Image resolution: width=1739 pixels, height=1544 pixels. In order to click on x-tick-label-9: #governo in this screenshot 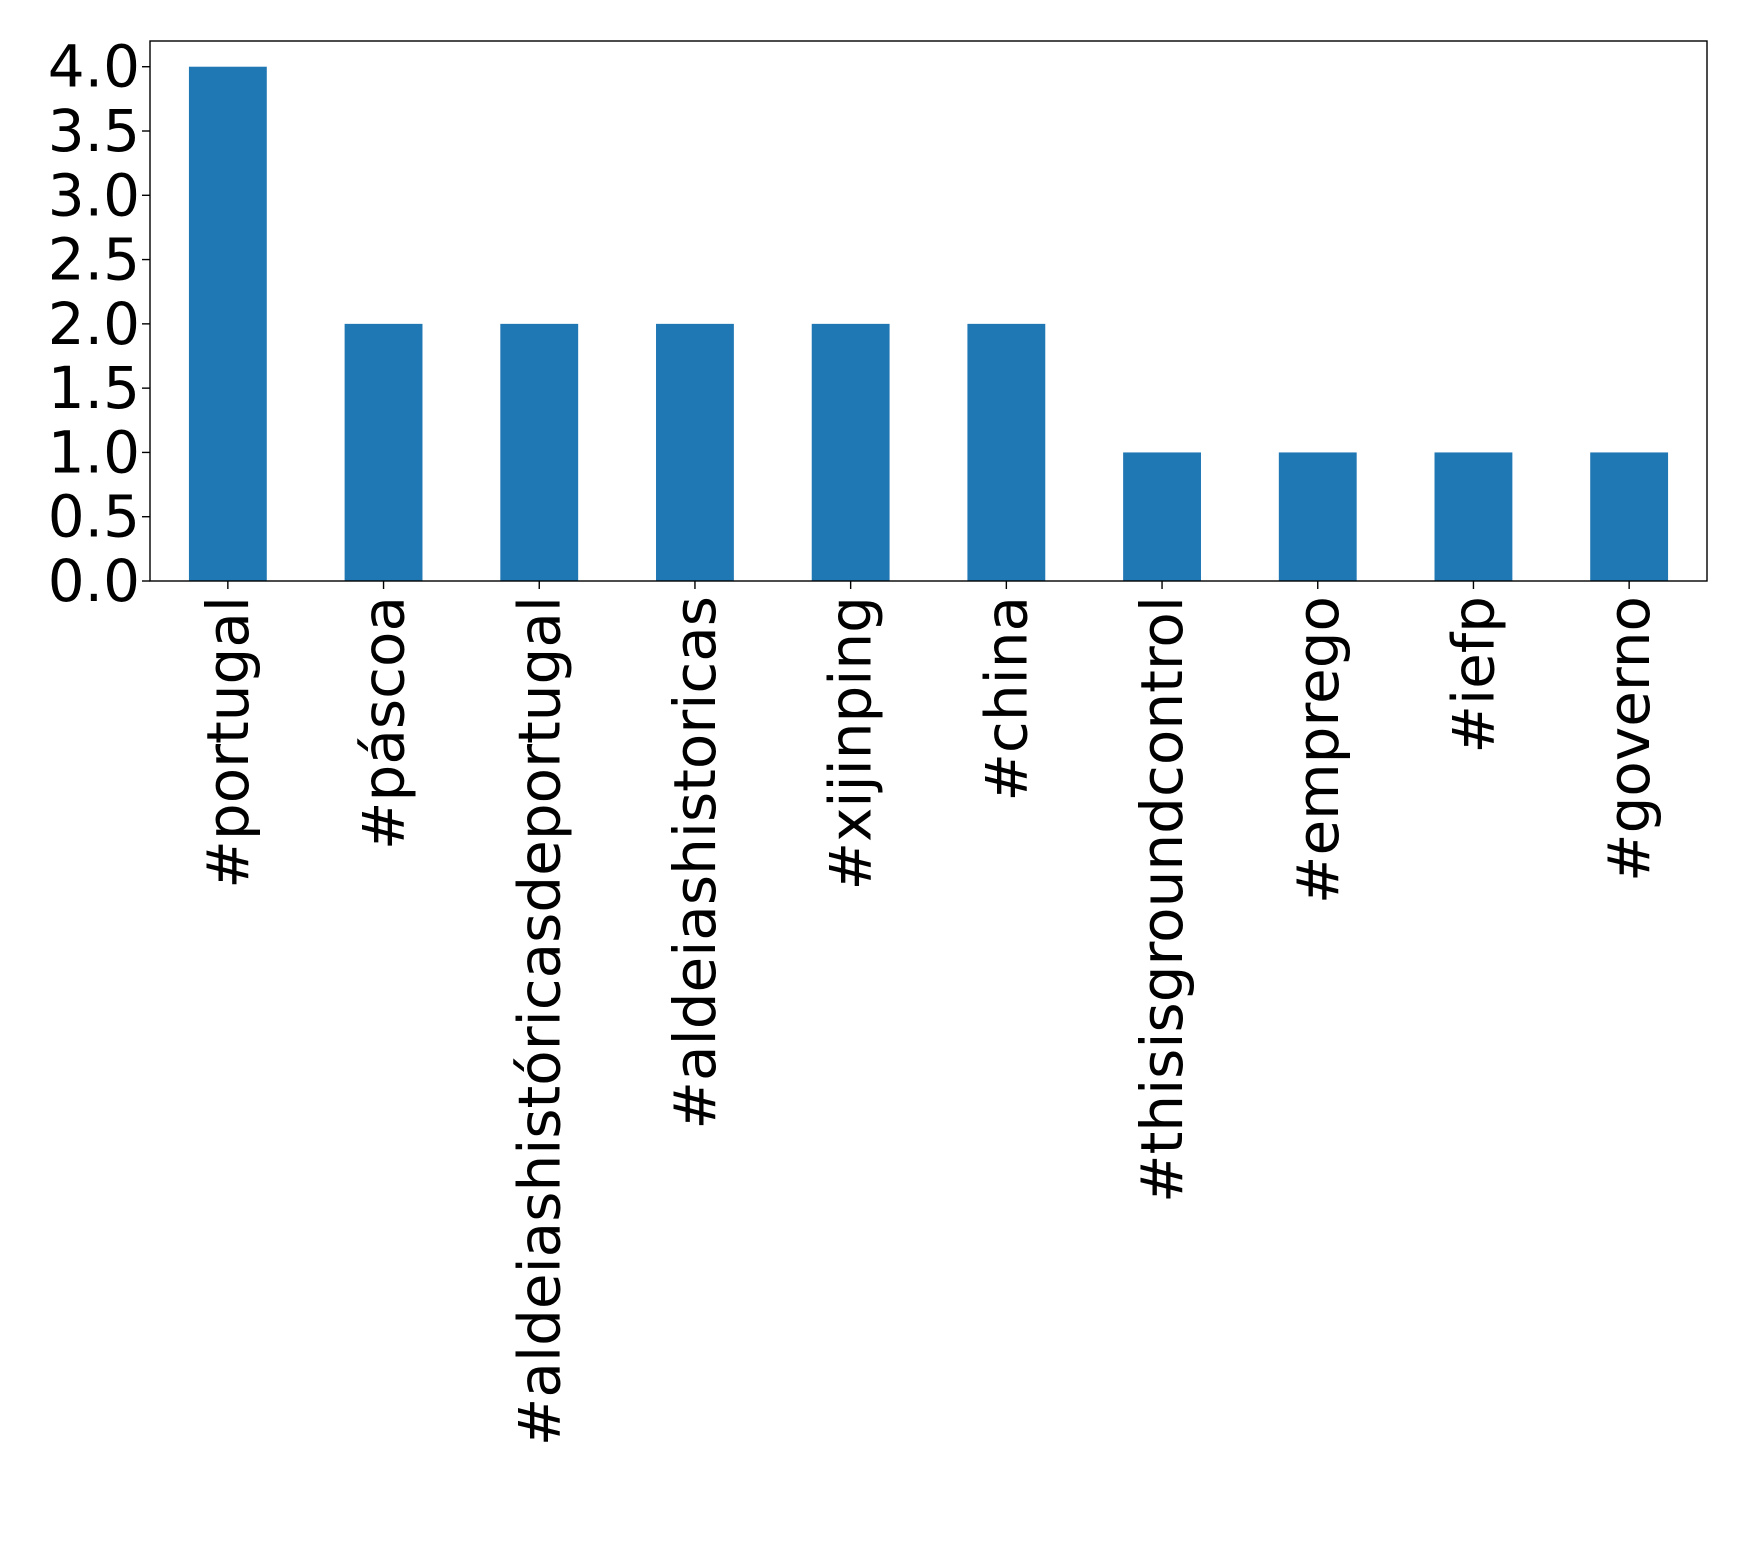, I will do `click(1629, 739)`.